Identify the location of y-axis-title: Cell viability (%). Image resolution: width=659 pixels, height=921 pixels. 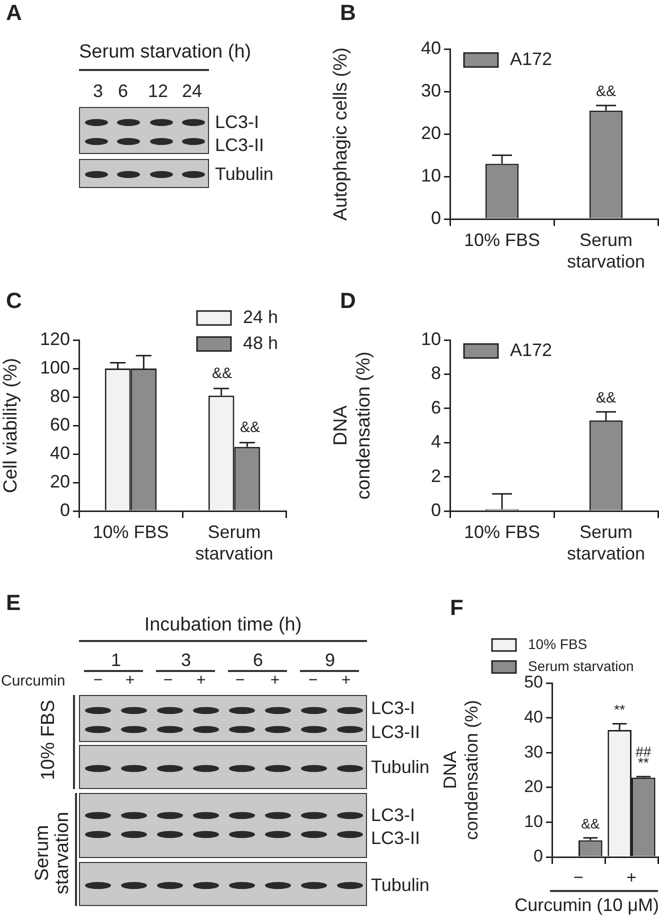
(11, 426).